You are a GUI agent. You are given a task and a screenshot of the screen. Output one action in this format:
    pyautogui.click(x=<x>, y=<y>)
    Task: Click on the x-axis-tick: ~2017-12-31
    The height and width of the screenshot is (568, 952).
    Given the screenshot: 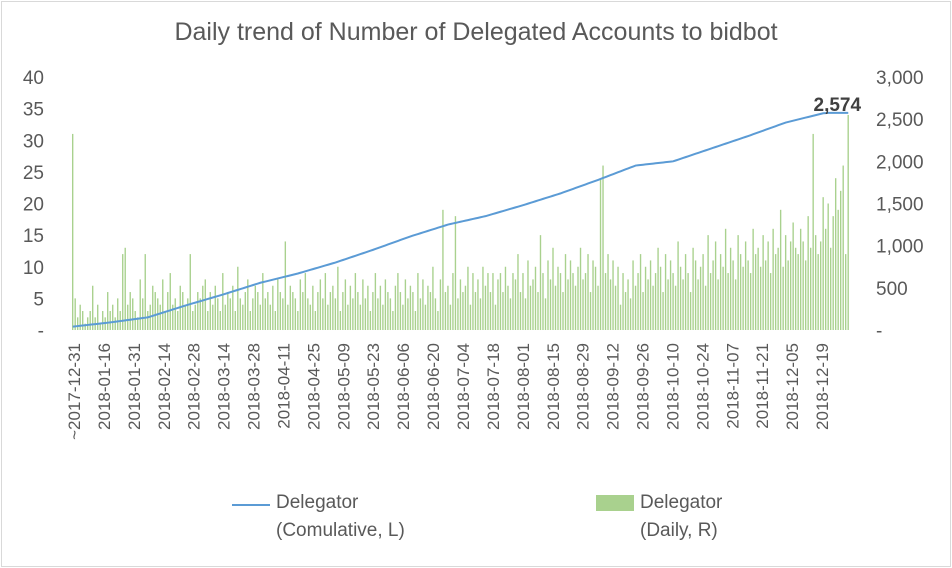 What is the action you would take?
    pyautogui.click(x=74, y=391)
    